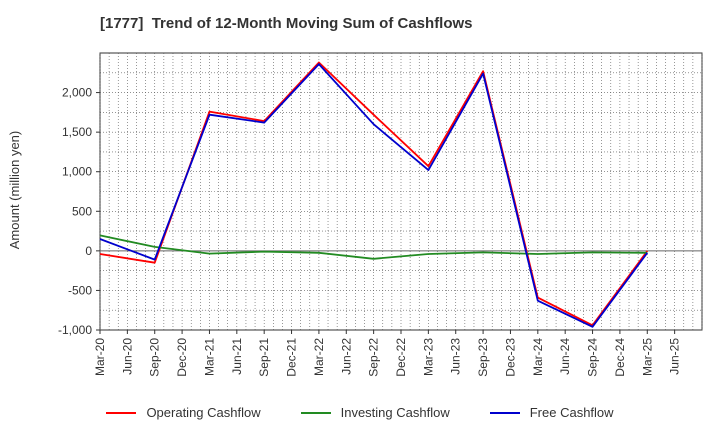 The height and width of the screenshot is (440, 720). Describe the element at coordinates (203, 412) in the screenshot. I see `legend-label: Operating Cashflow` at that location.